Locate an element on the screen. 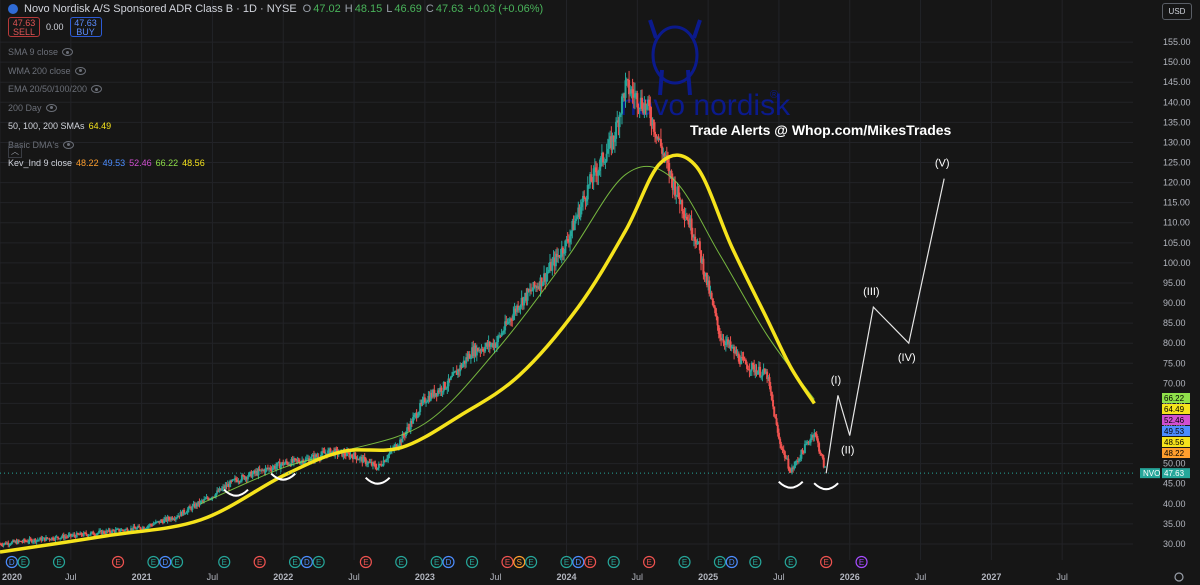  currency-selector: USD is located at coordinates (1177, 11).